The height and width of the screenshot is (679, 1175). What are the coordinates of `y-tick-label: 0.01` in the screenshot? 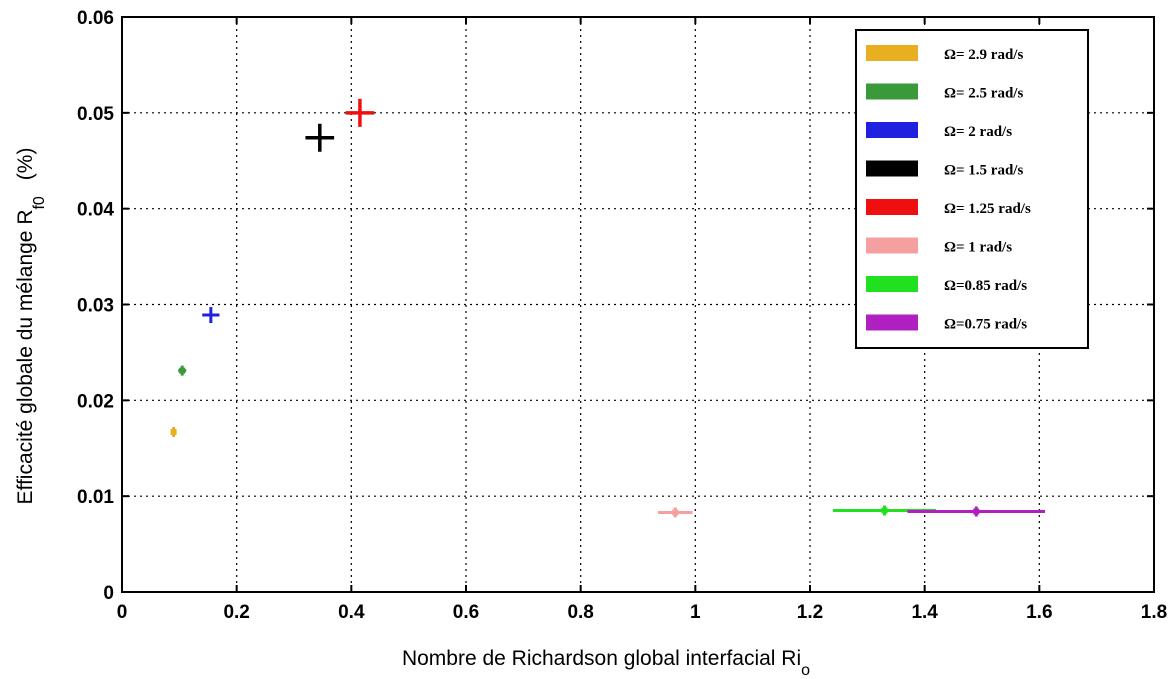 It's located at (95, 497).